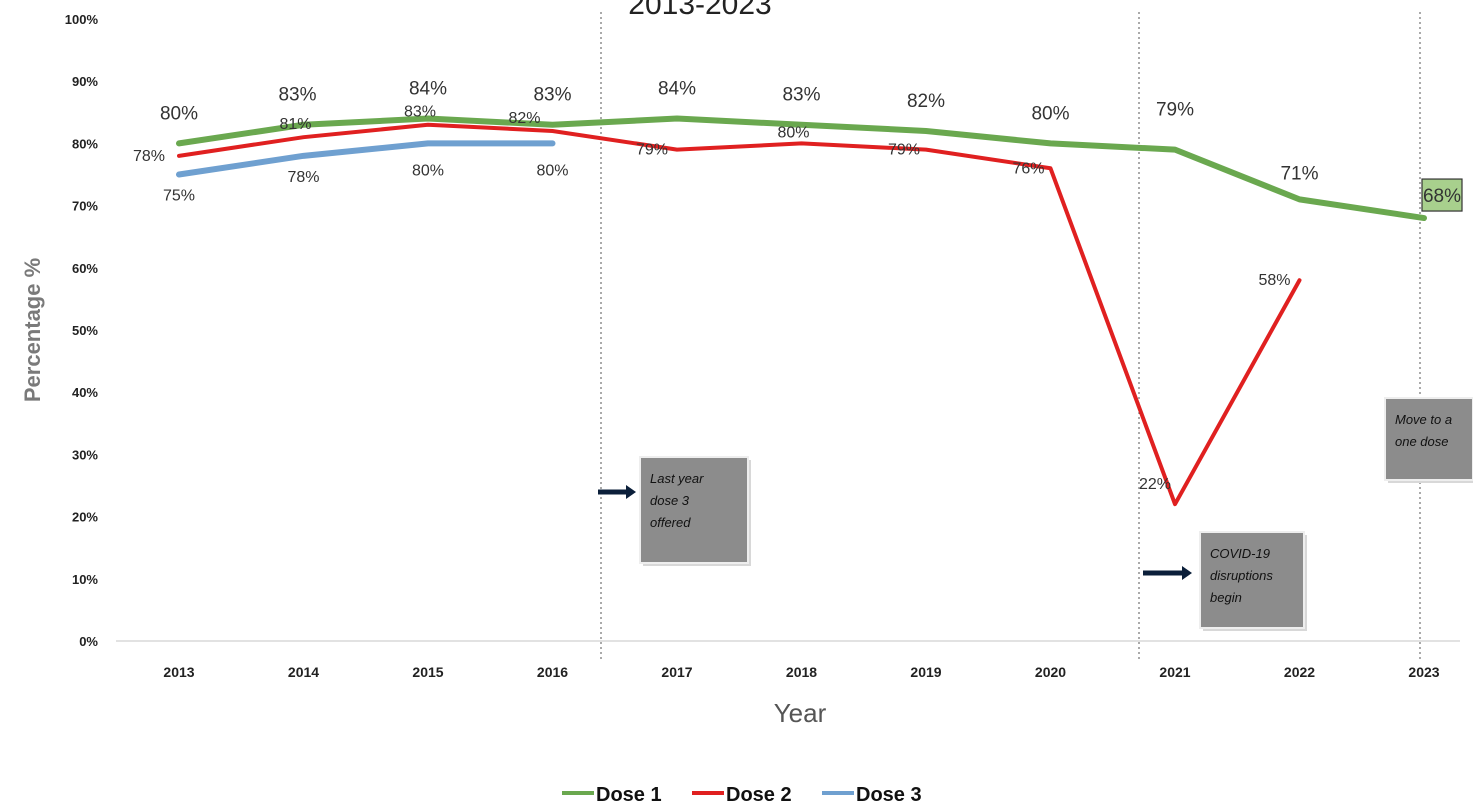 Image resolution: width=1473 pixels, height=811 pixels. What do you see at coordinates (85, 517) in the screenshot?
I see `y-tick-label: 20%` at bounding box center [85, 517].